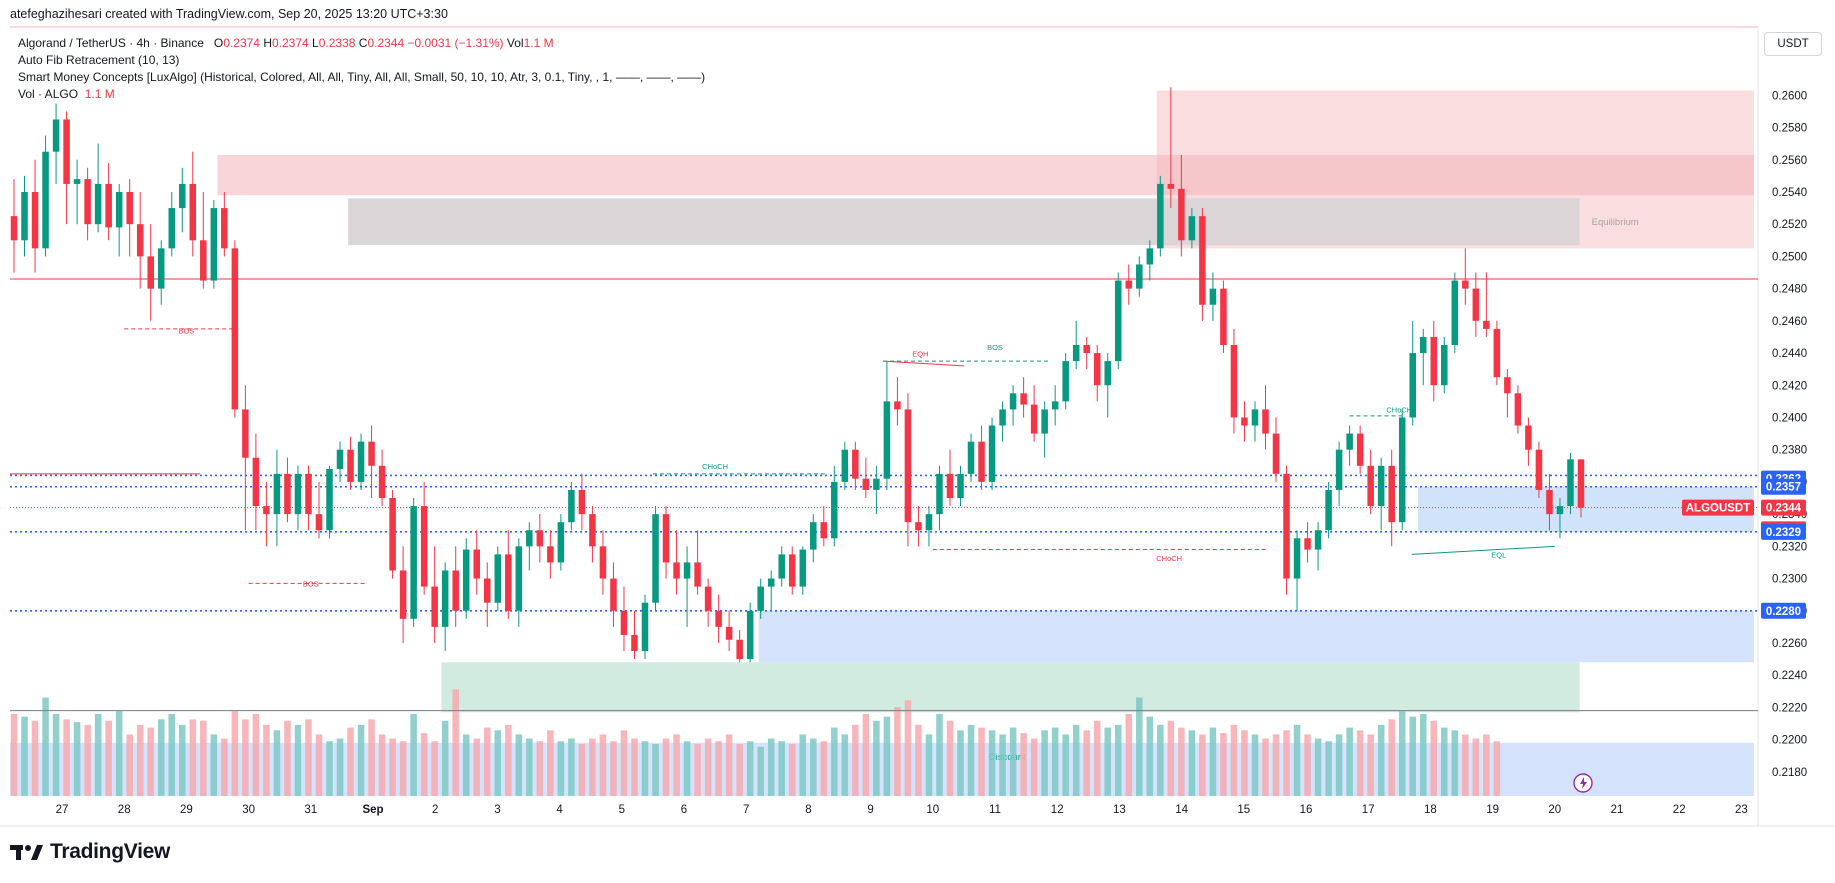  I want to click on currency-button: USDT, so click(1793, 44).